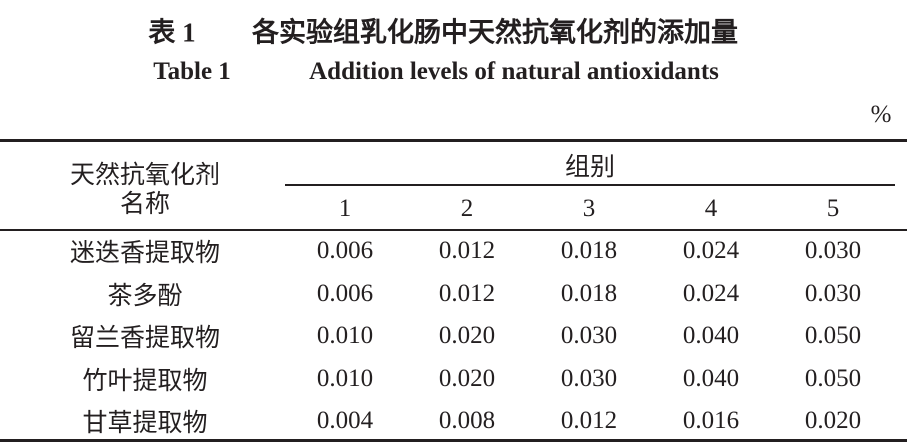 This screenshot has height=443, width=907. What do you see at coordinates (145, 204) in the screenshot?
I see `row-header: 名称` at bounding box center [145, 204].